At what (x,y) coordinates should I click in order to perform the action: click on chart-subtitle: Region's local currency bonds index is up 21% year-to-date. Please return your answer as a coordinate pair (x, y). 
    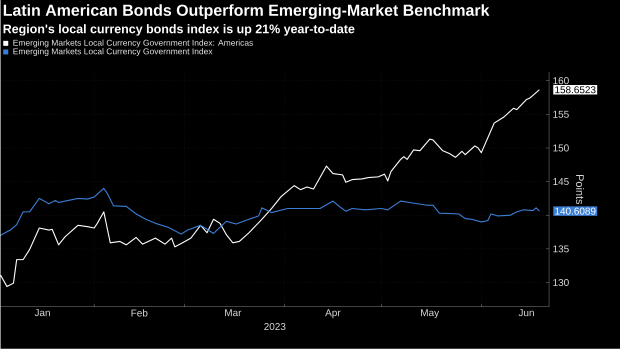
    Looking at the image, I should click on (179, 30).